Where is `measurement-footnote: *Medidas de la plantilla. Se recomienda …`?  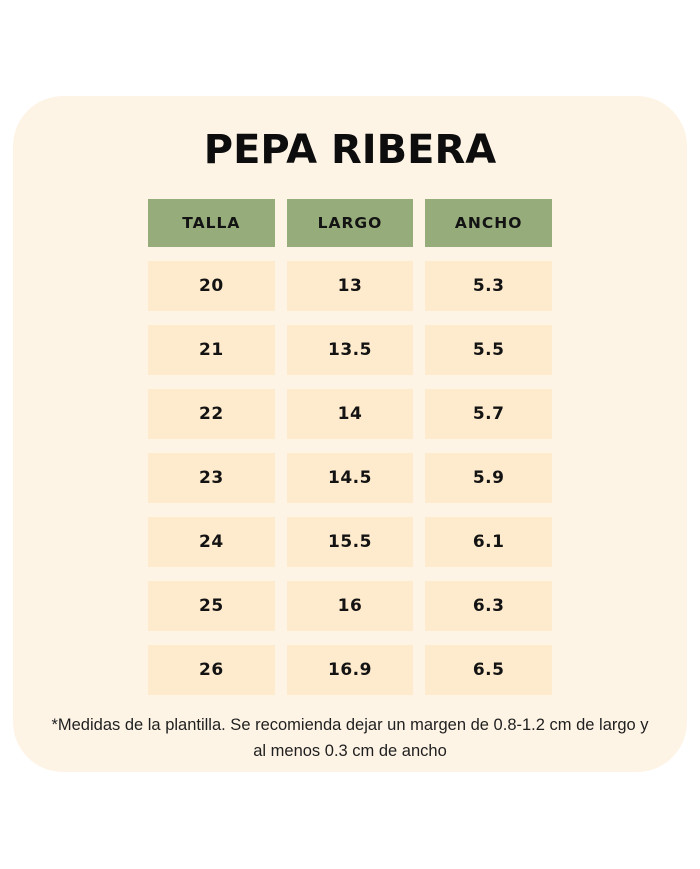 measurement-footnote: *Medidas de la plantilla. Se recomienda … is located at coordinates (350, 738).